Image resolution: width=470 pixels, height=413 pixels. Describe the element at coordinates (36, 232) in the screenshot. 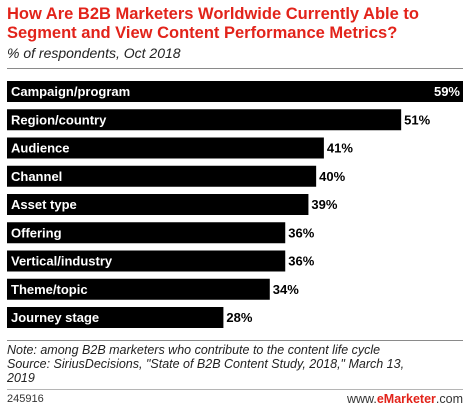

I see `category-label: Offering` at that location.